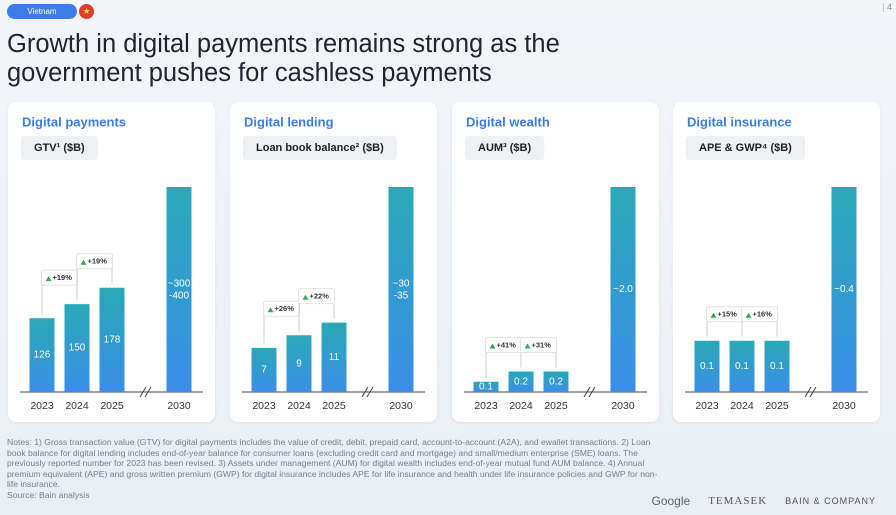 The width and height of the screenshot is (896, 515). I want to click on chart-subtitle: Loan book balance² ($B), so click(320, 148).